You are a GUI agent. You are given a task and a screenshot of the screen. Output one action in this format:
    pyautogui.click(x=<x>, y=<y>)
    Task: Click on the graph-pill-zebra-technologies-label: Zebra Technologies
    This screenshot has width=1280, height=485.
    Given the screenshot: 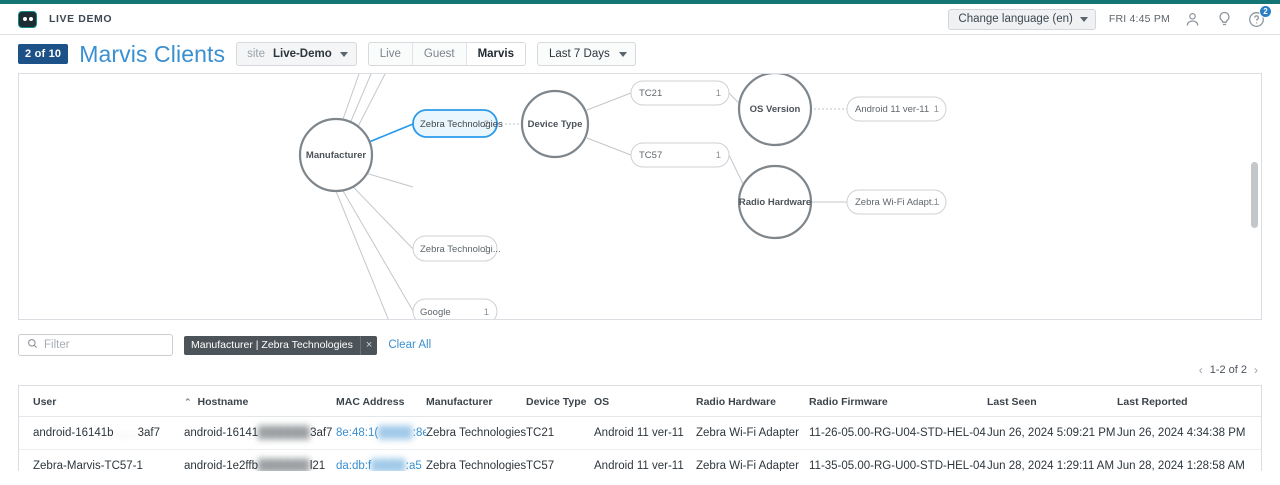 What is the action you would take?
    pyautogui.click(x=461, y=124)
    